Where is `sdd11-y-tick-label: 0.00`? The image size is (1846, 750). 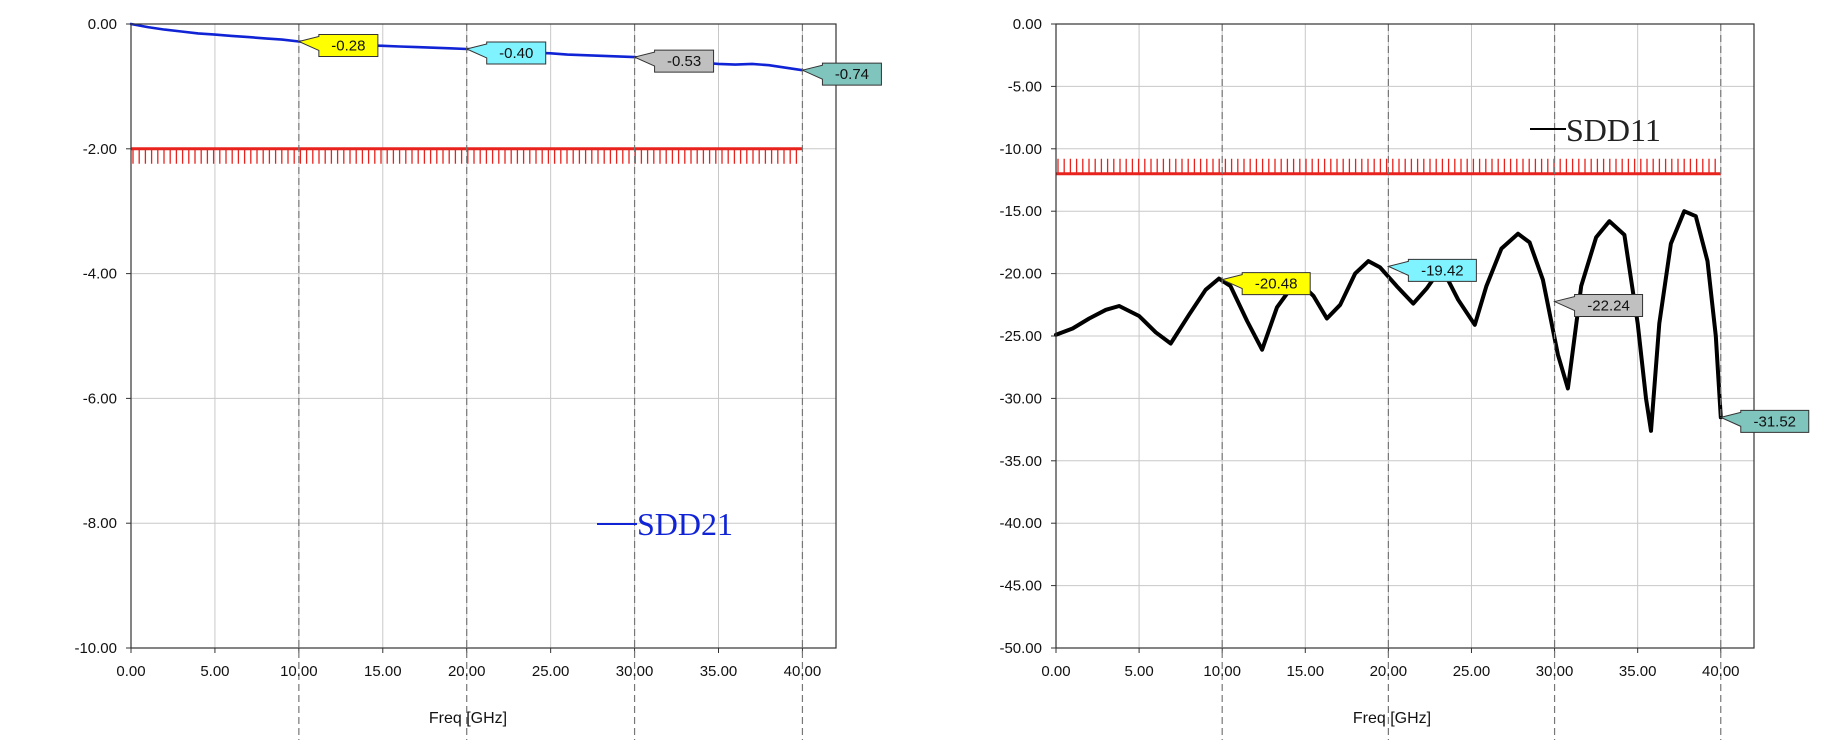
sdd11-y-tick-label: 0.00 is located at coordinates (1027, 24).